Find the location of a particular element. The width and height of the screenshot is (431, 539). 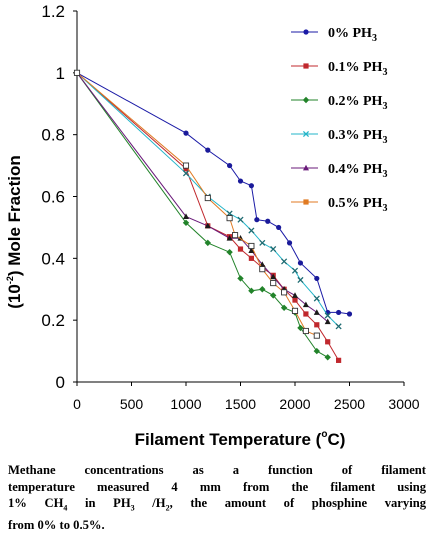

y-tick-label: 0.6 is located at coordinates (53, 197).